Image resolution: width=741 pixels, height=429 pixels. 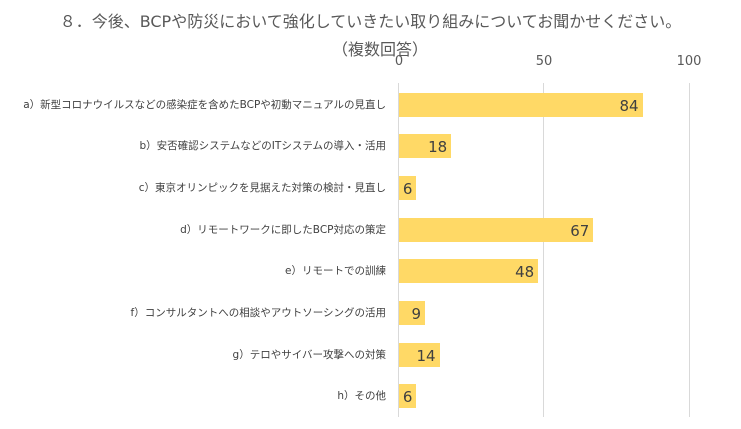 I want to click on category-label: h）その他, so click(x=361, y=396).